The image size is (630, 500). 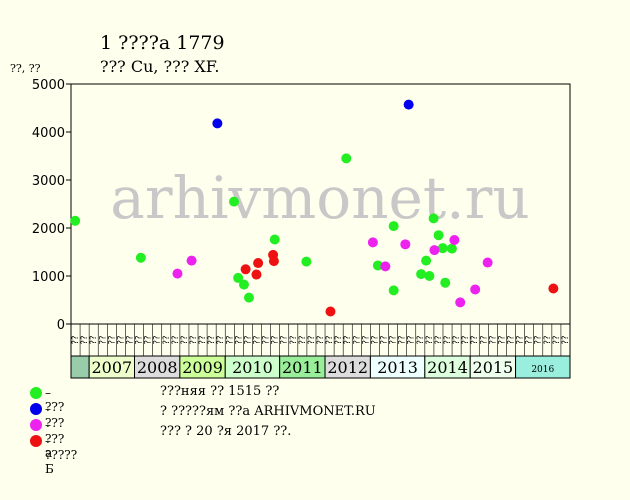 What do you see at coordinates (347, 367) in the screenshot?
I see `year-label: 2012` at bounding box center [347, 367].